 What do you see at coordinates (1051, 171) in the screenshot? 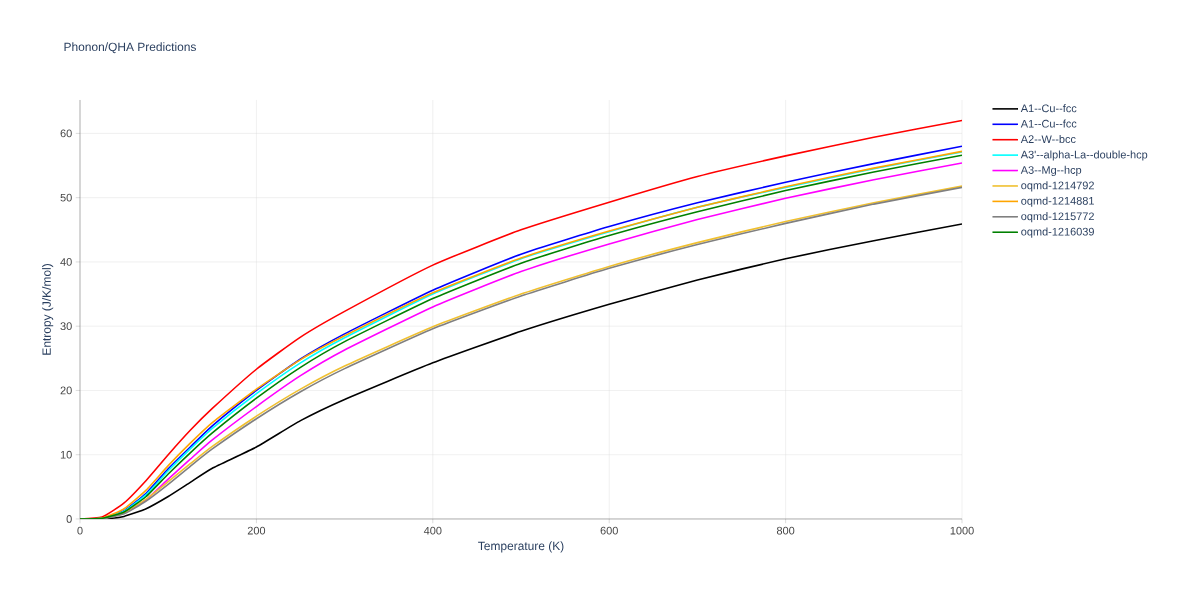
I see `legend-label: A3--Mg--hcp` at bounding box center [1051, 171].